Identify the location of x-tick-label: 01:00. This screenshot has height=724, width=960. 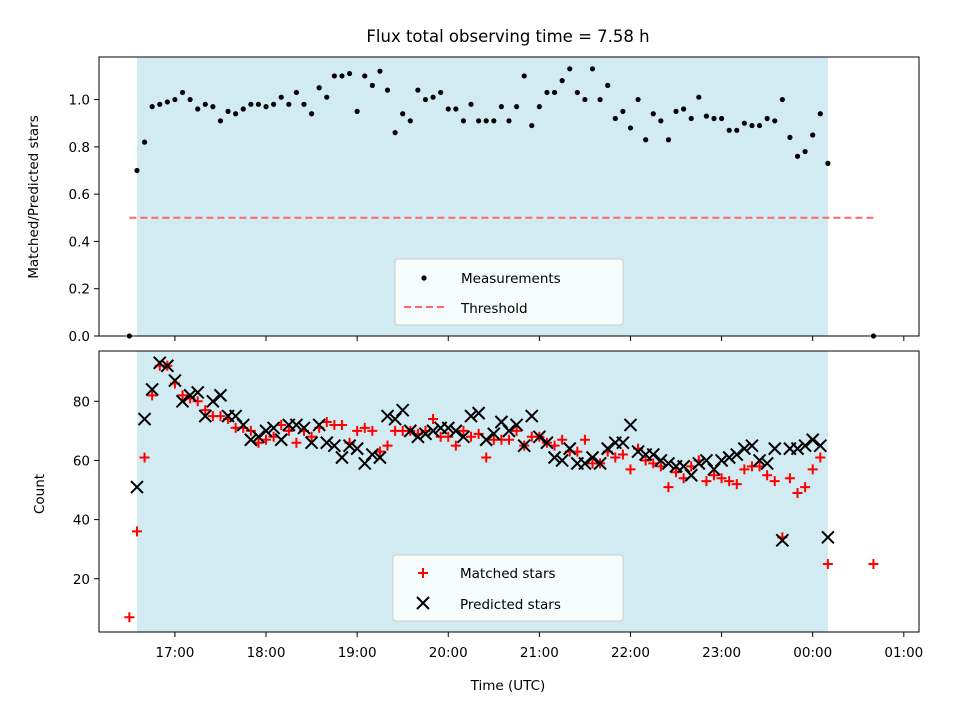
(903, 653).